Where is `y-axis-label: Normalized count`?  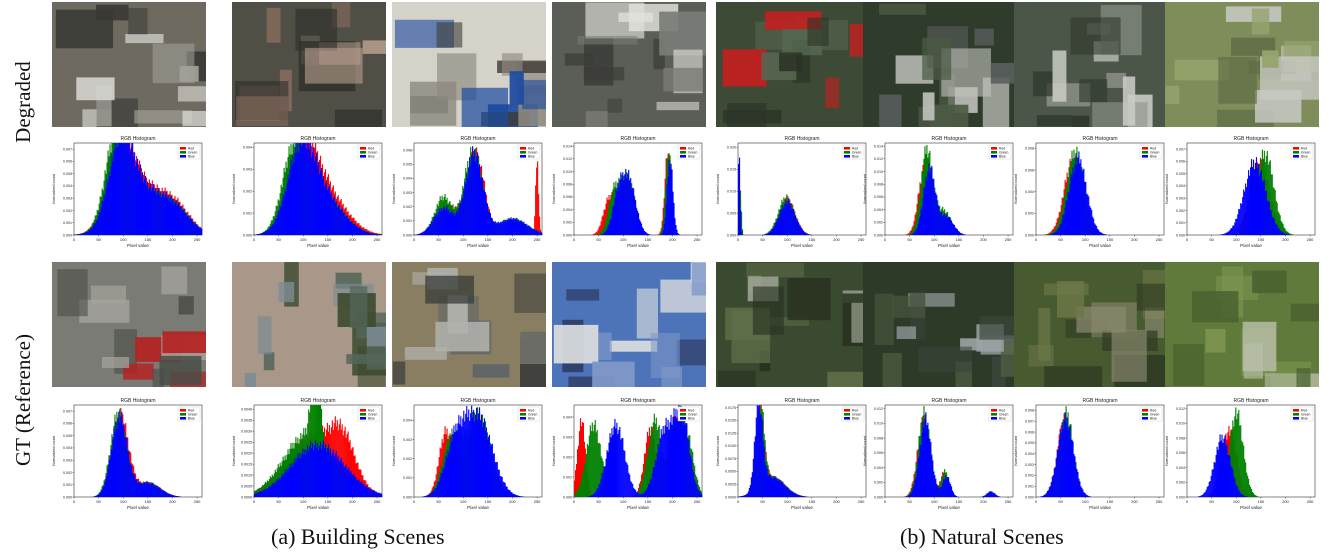 y-axis-label: Normalized count is located at coordinates (718, 450).